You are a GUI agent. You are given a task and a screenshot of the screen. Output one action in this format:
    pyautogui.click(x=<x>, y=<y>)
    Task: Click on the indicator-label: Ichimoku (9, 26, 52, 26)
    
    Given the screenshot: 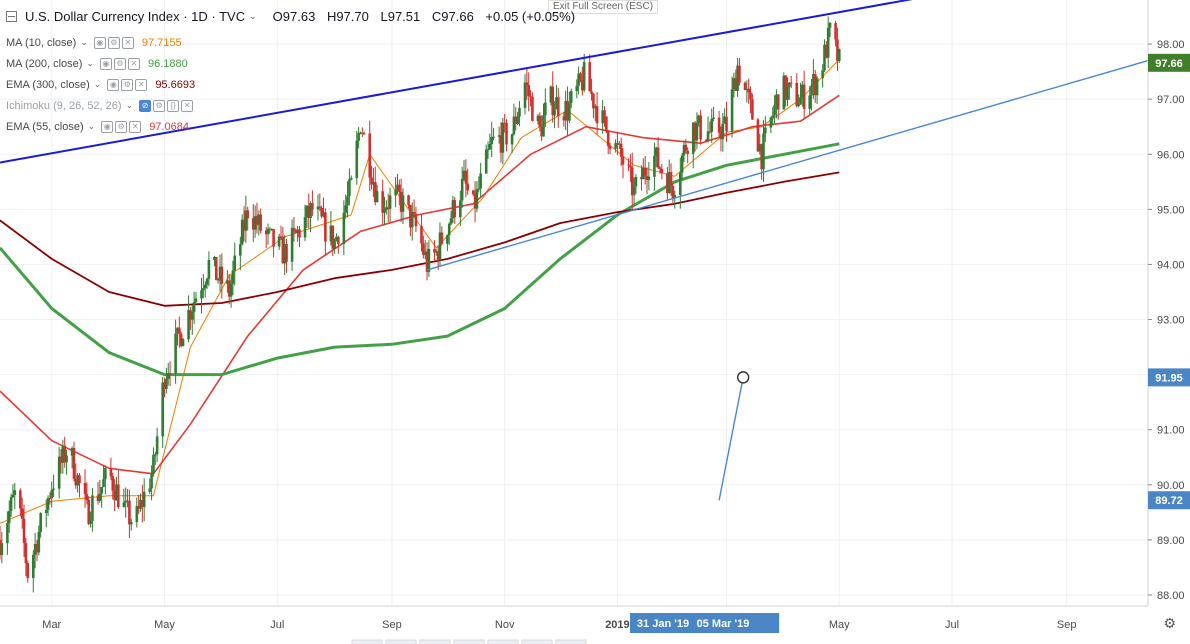 What is the action you would take?
    pyautogui.click(x=64, y=105)
    